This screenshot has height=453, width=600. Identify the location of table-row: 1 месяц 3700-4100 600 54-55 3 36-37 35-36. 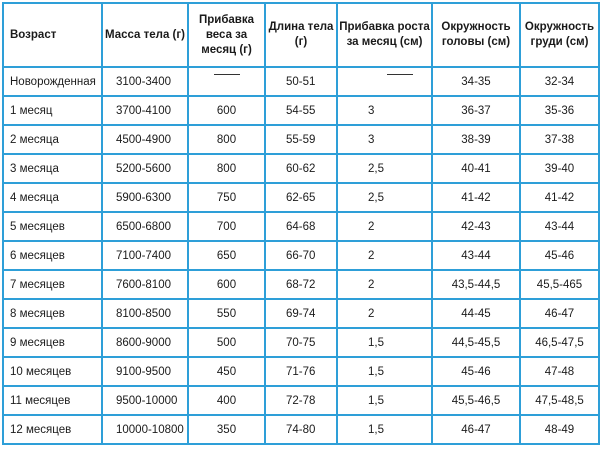
(301, 110).